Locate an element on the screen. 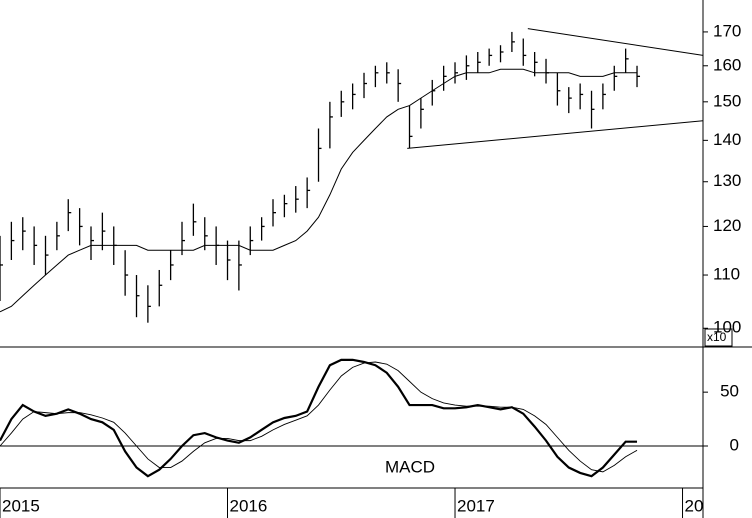  scale-note-box is located at coordinates (718, 337).